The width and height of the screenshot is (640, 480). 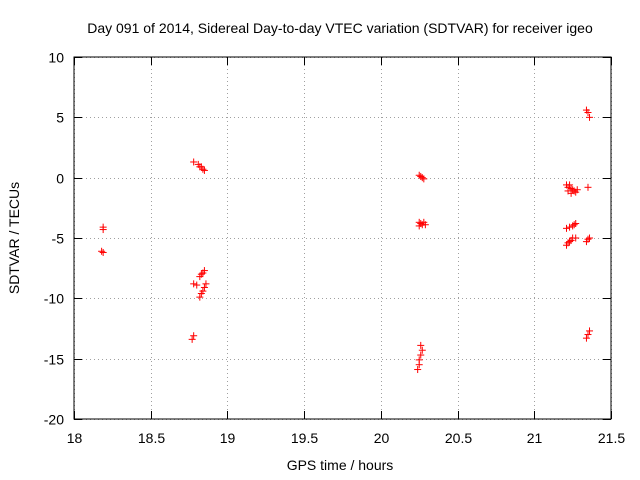 What do you see at coordinates (56, 58) in the screenshot?
I see `y-tick-label: 10` at bounding box center [56, 58].